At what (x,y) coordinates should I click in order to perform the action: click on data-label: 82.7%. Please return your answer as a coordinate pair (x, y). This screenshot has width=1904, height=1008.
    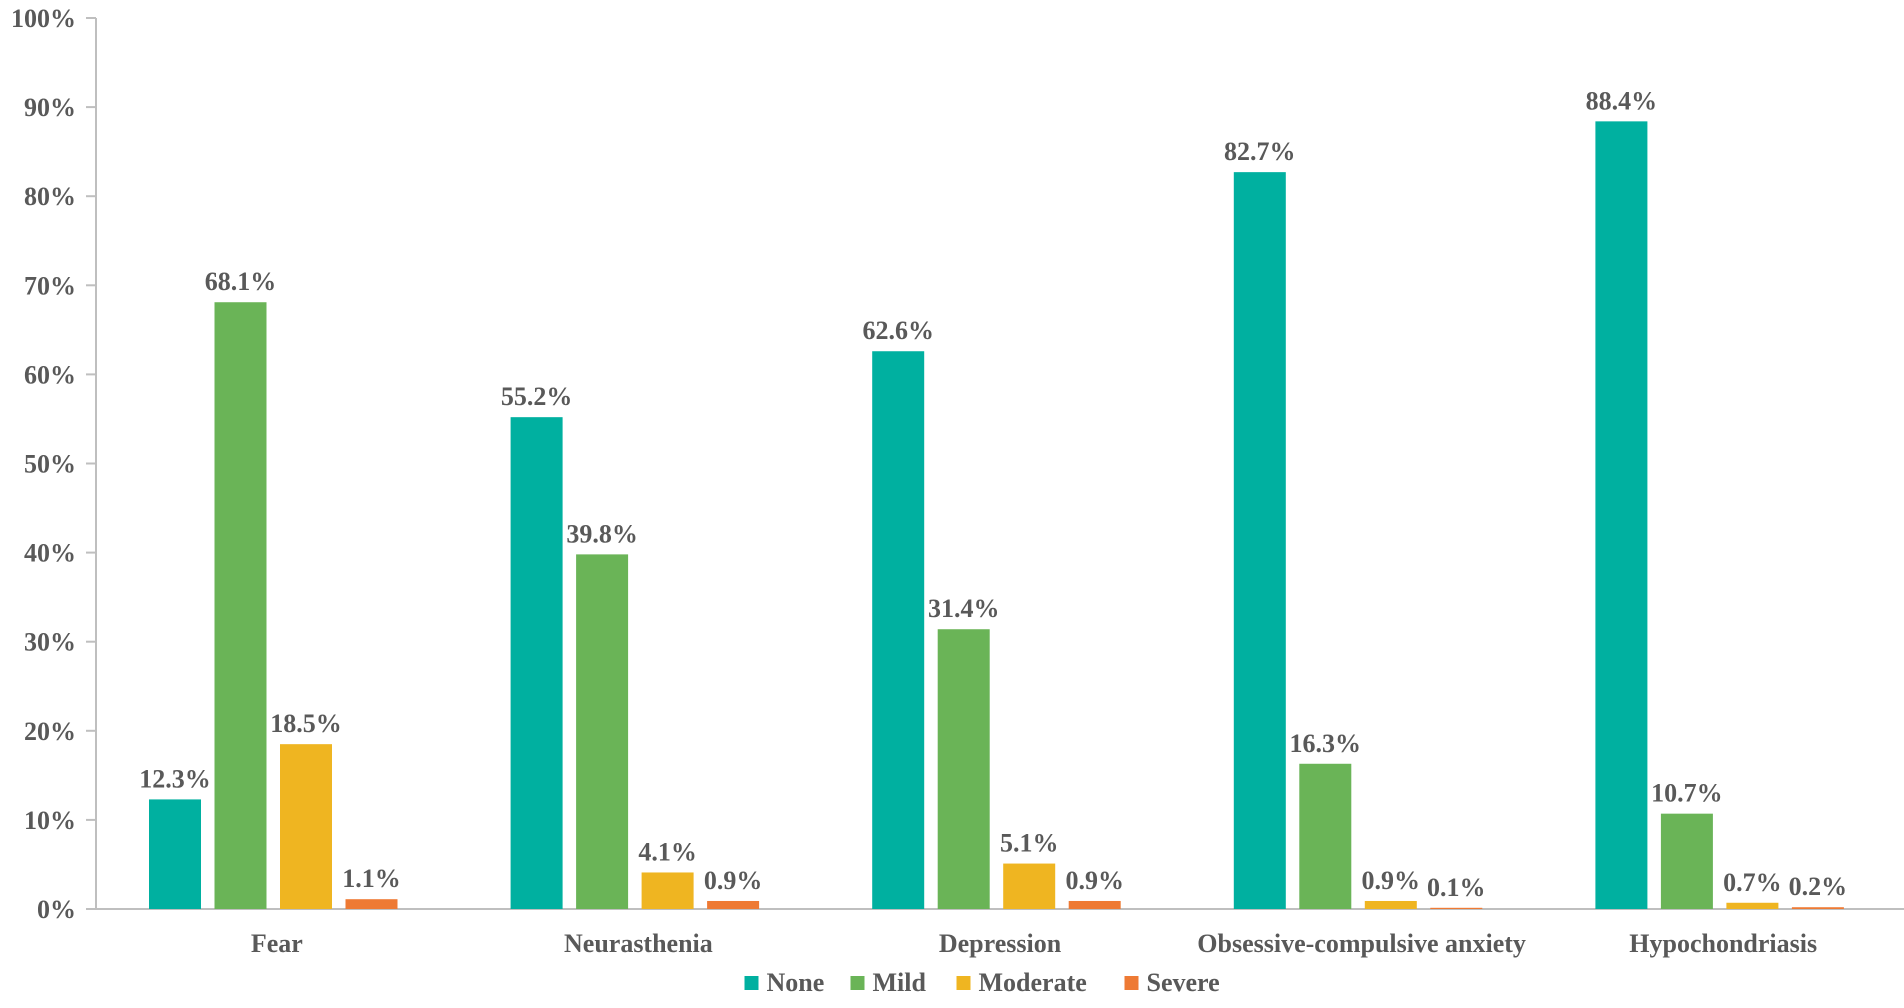
    Looking at the image, I should click on (1260, 151).